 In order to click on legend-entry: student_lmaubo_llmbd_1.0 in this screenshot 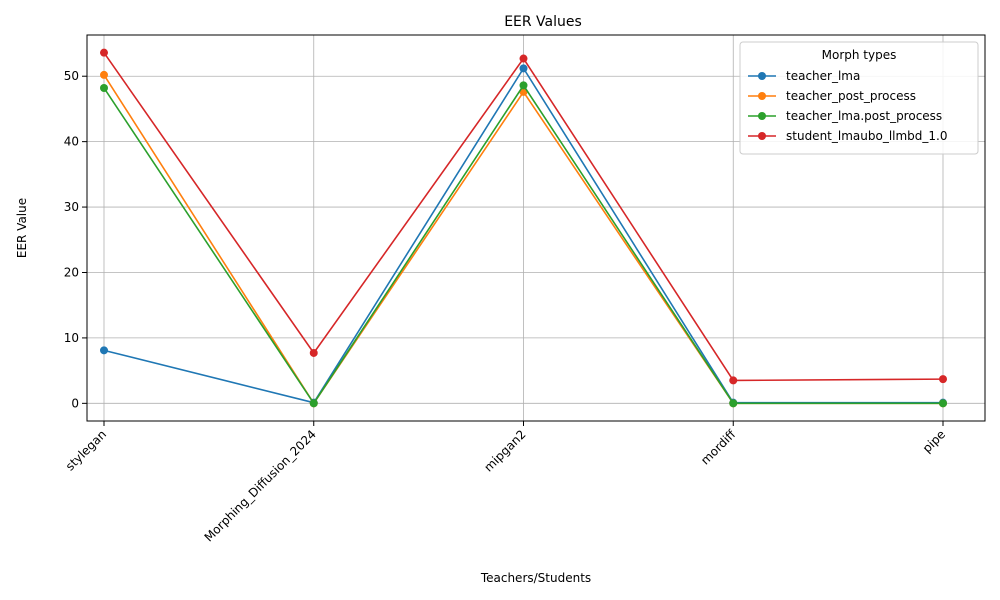, I will do `click(848, 136)`.